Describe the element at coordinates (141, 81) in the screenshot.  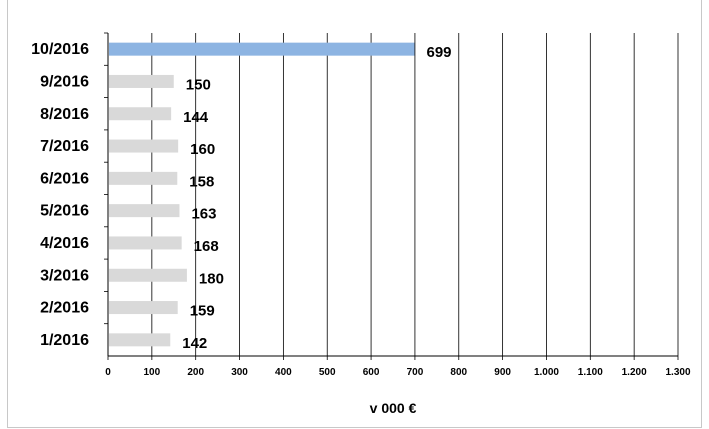
I see `bar-9-2016` at that location.